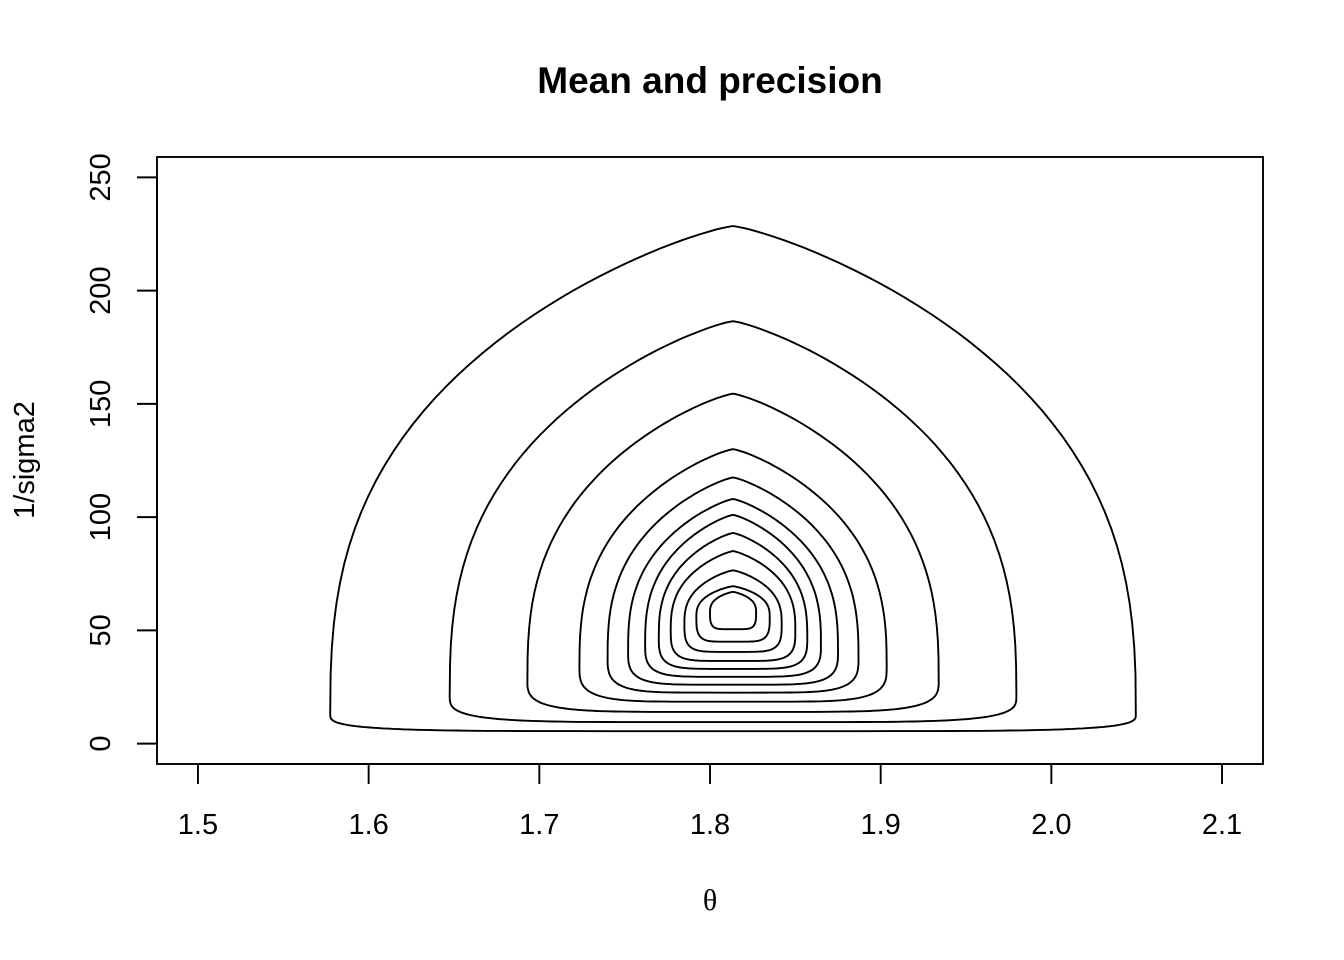 The width and height of the screenshot is (1344, 960). I want to click on y-tick-label: 200, so click(101, 290).